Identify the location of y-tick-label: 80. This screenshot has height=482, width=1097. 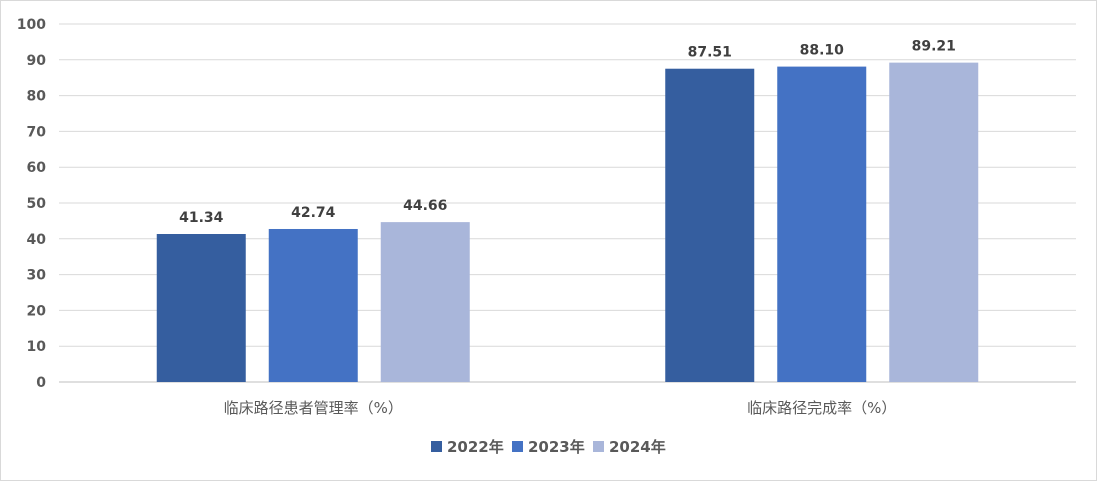
(37, 97).